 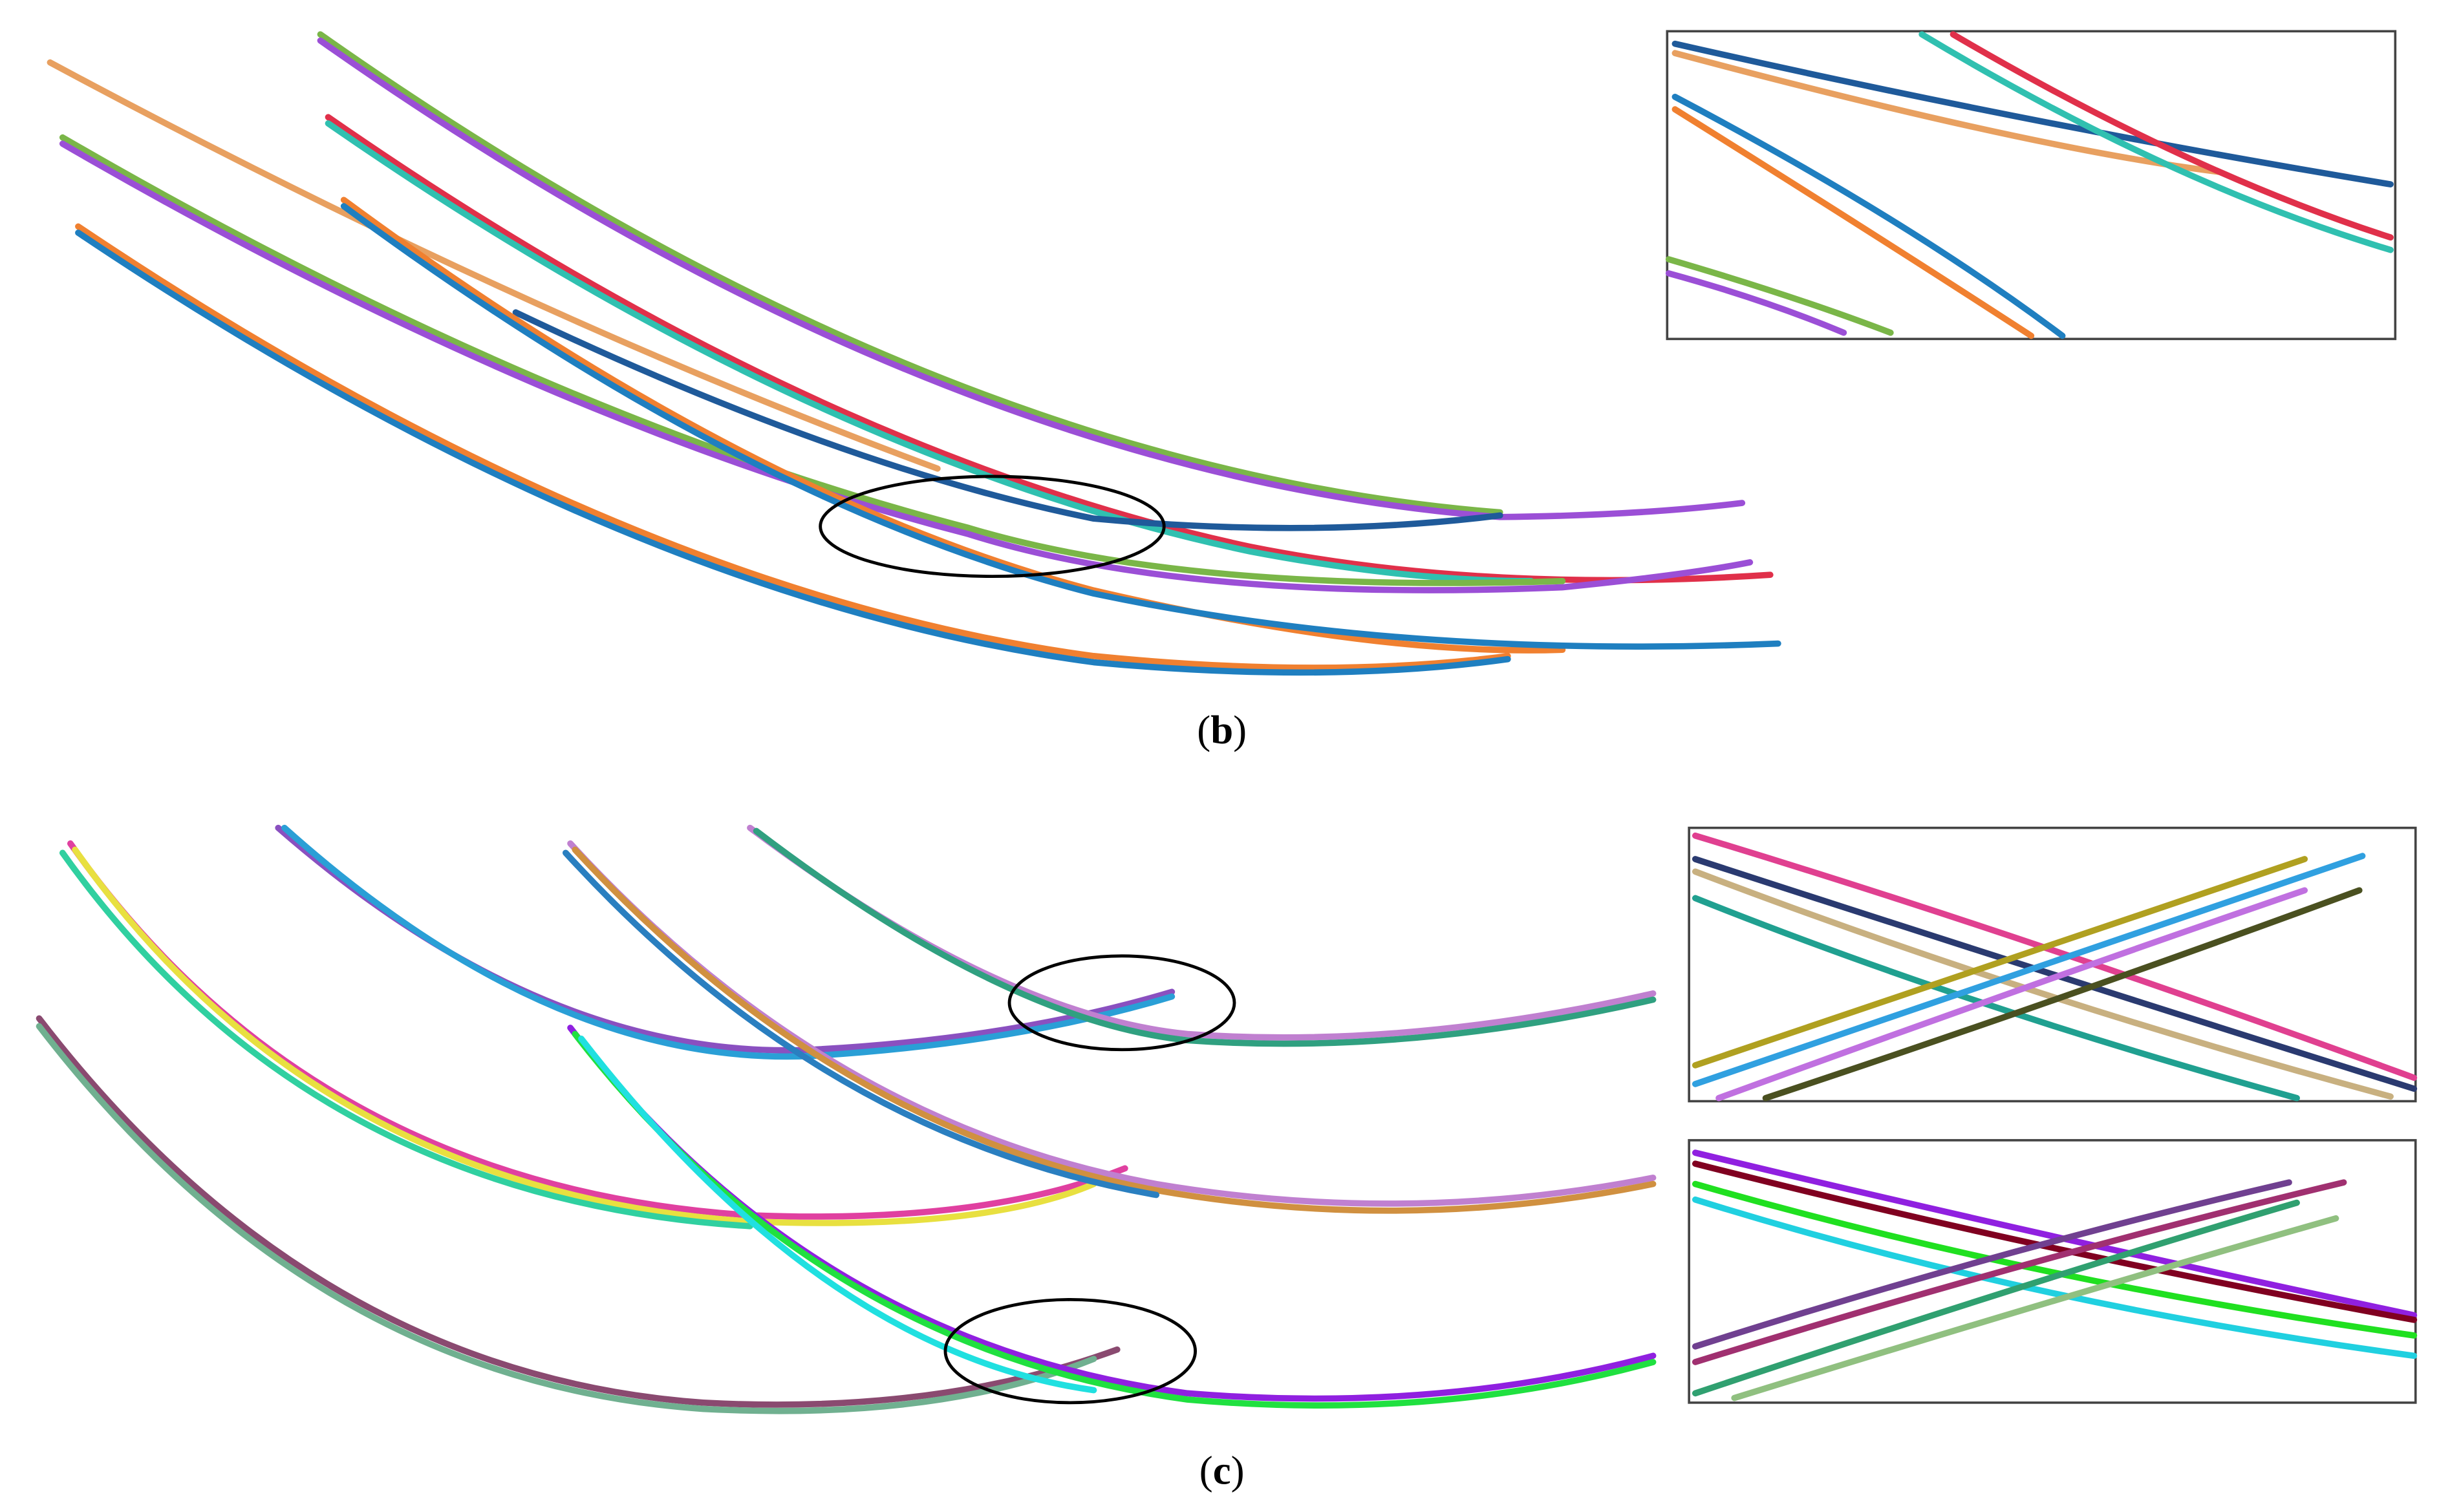 I want to click on panel-letter: c, so click(x=1222, y=1470).